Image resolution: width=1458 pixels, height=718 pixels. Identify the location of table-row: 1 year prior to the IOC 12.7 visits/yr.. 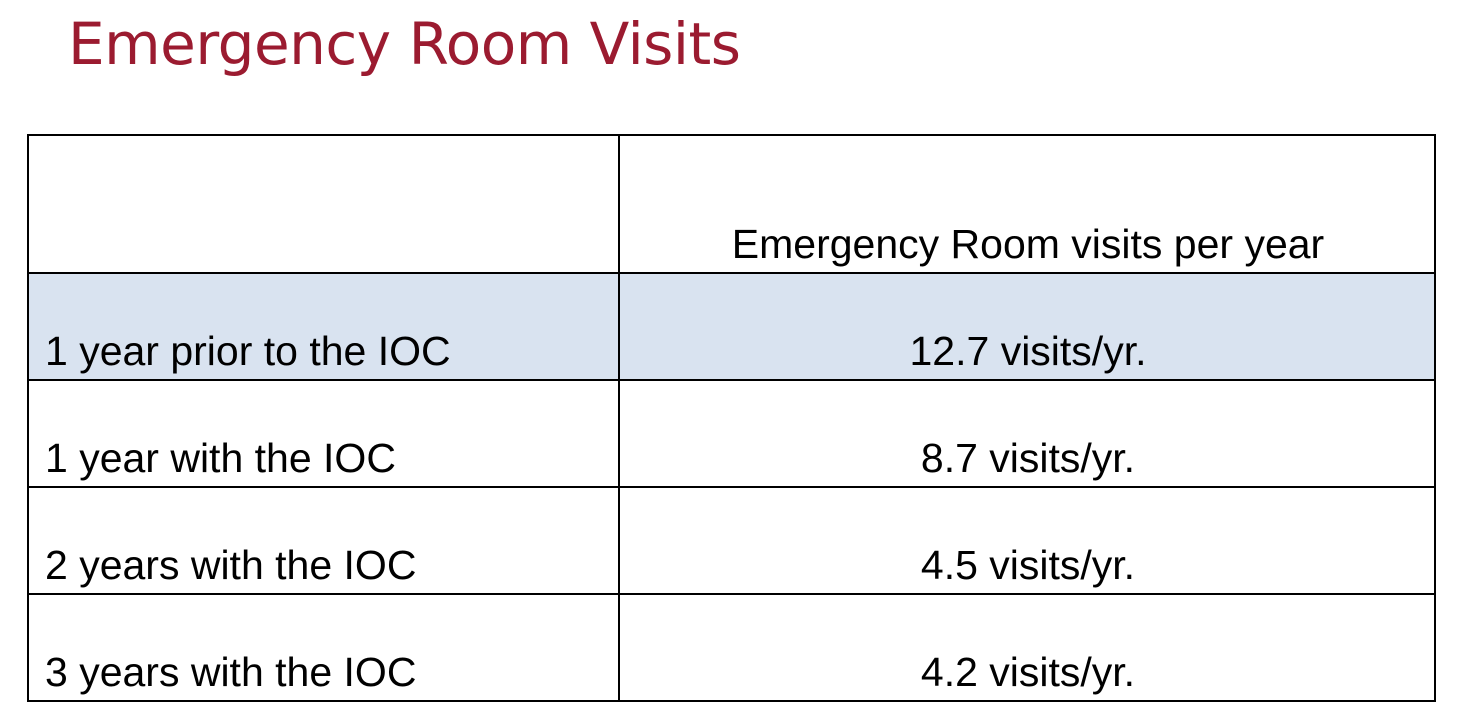
(731, 326).